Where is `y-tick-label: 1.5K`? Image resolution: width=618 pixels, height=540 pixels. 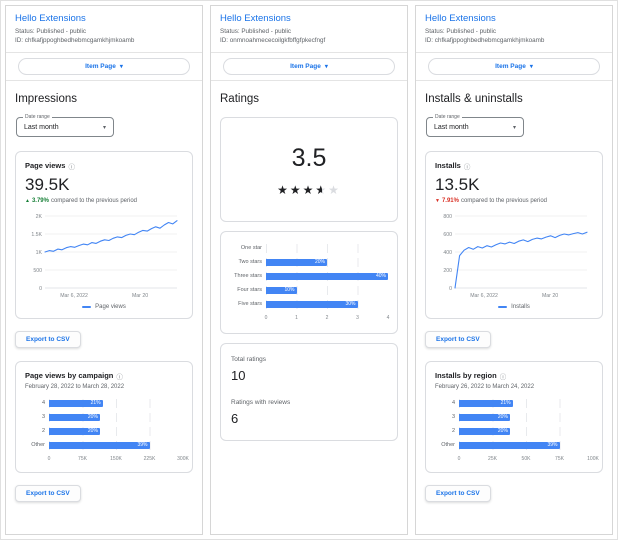
y-tick-label: 1.5K is located at coordinates (36, 235).